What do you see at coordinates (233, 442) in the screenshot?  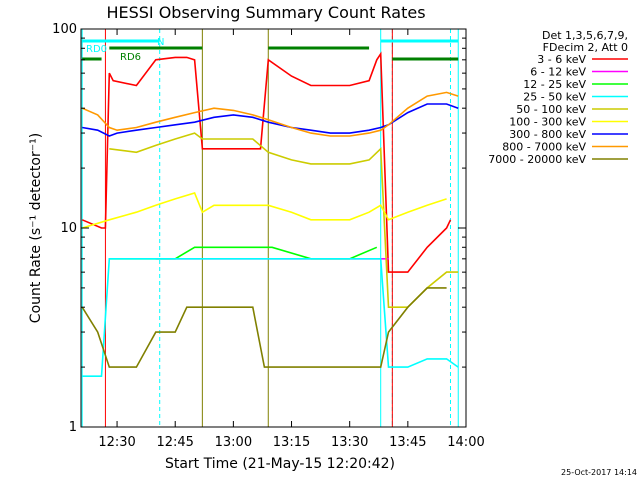 I see `x-tick-label: 13:00` at bounding box center [233, 442].